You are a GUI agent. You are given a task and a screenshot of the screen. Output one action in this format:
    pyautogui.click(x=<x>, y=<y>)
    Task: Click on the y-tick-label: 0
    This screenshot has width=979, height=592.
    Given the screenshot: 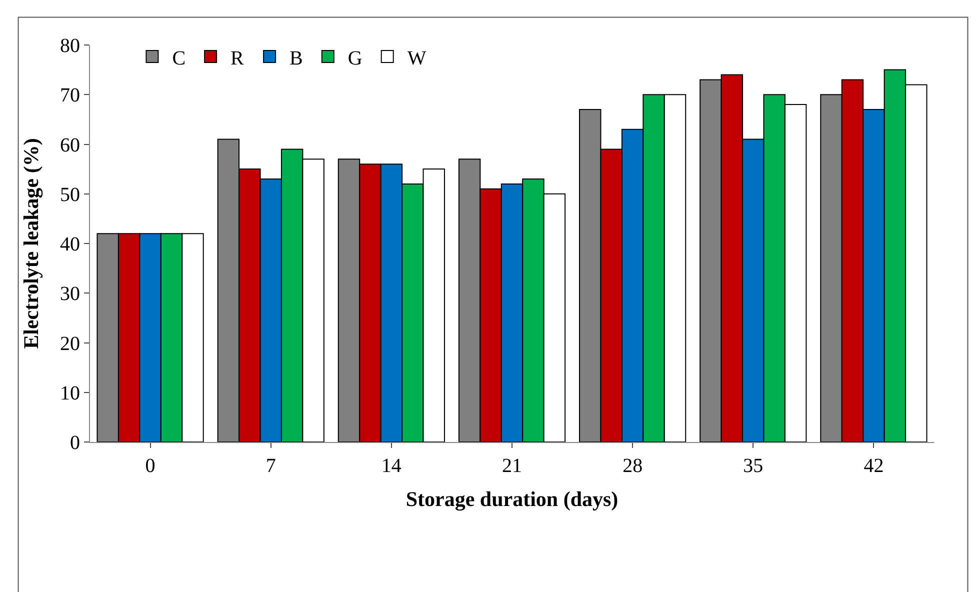 What is the action you would take?
    pyautogui.click(x=75, y=443)
    